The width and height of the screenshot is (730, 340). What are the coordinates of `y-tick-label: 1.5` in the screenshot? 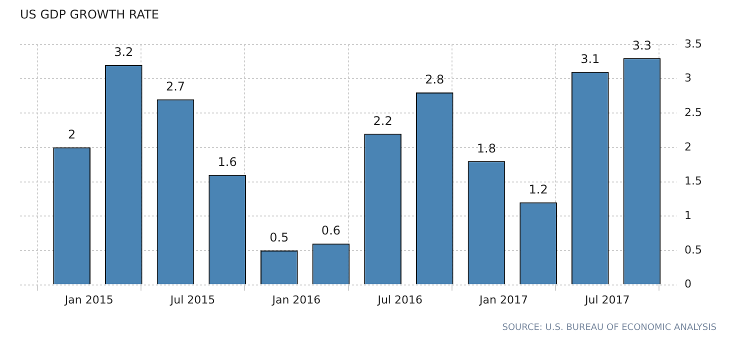 It's located at (693, 181).